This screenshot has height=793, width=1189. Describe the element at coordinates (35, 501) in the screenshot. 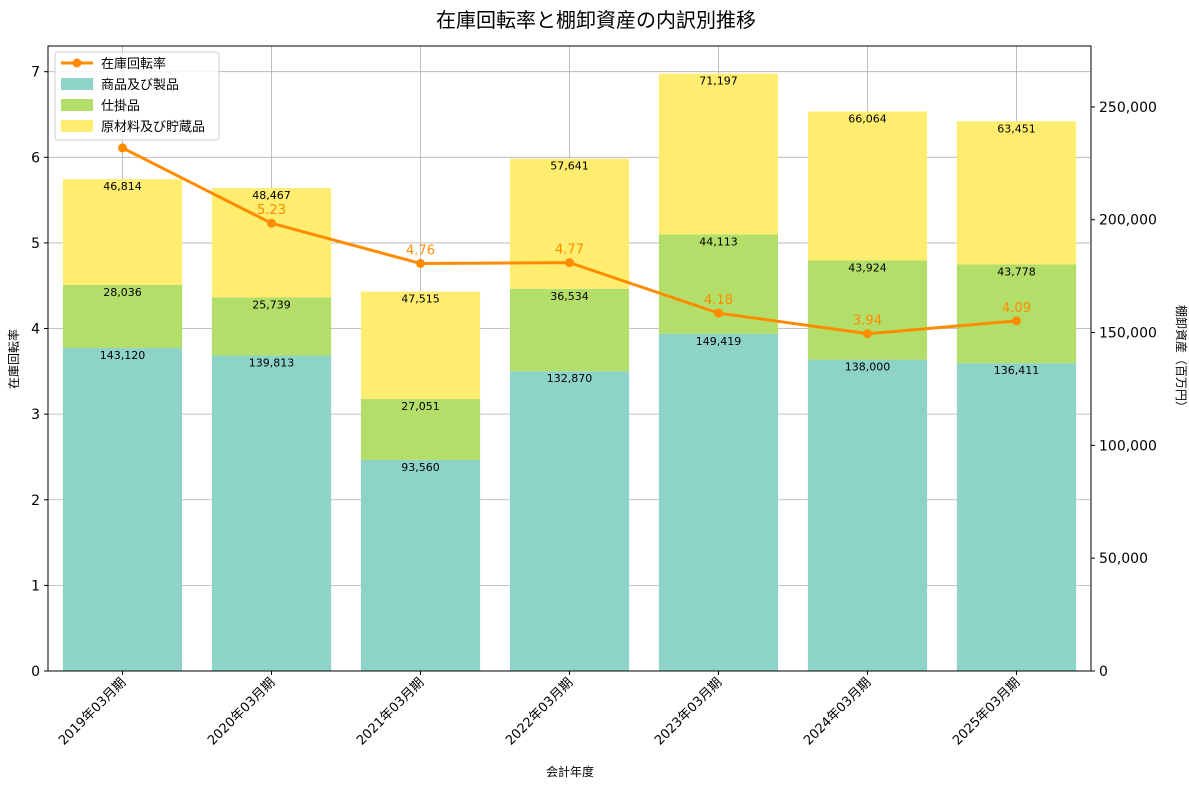

I see `y-left-tick-label: 2` at that location.